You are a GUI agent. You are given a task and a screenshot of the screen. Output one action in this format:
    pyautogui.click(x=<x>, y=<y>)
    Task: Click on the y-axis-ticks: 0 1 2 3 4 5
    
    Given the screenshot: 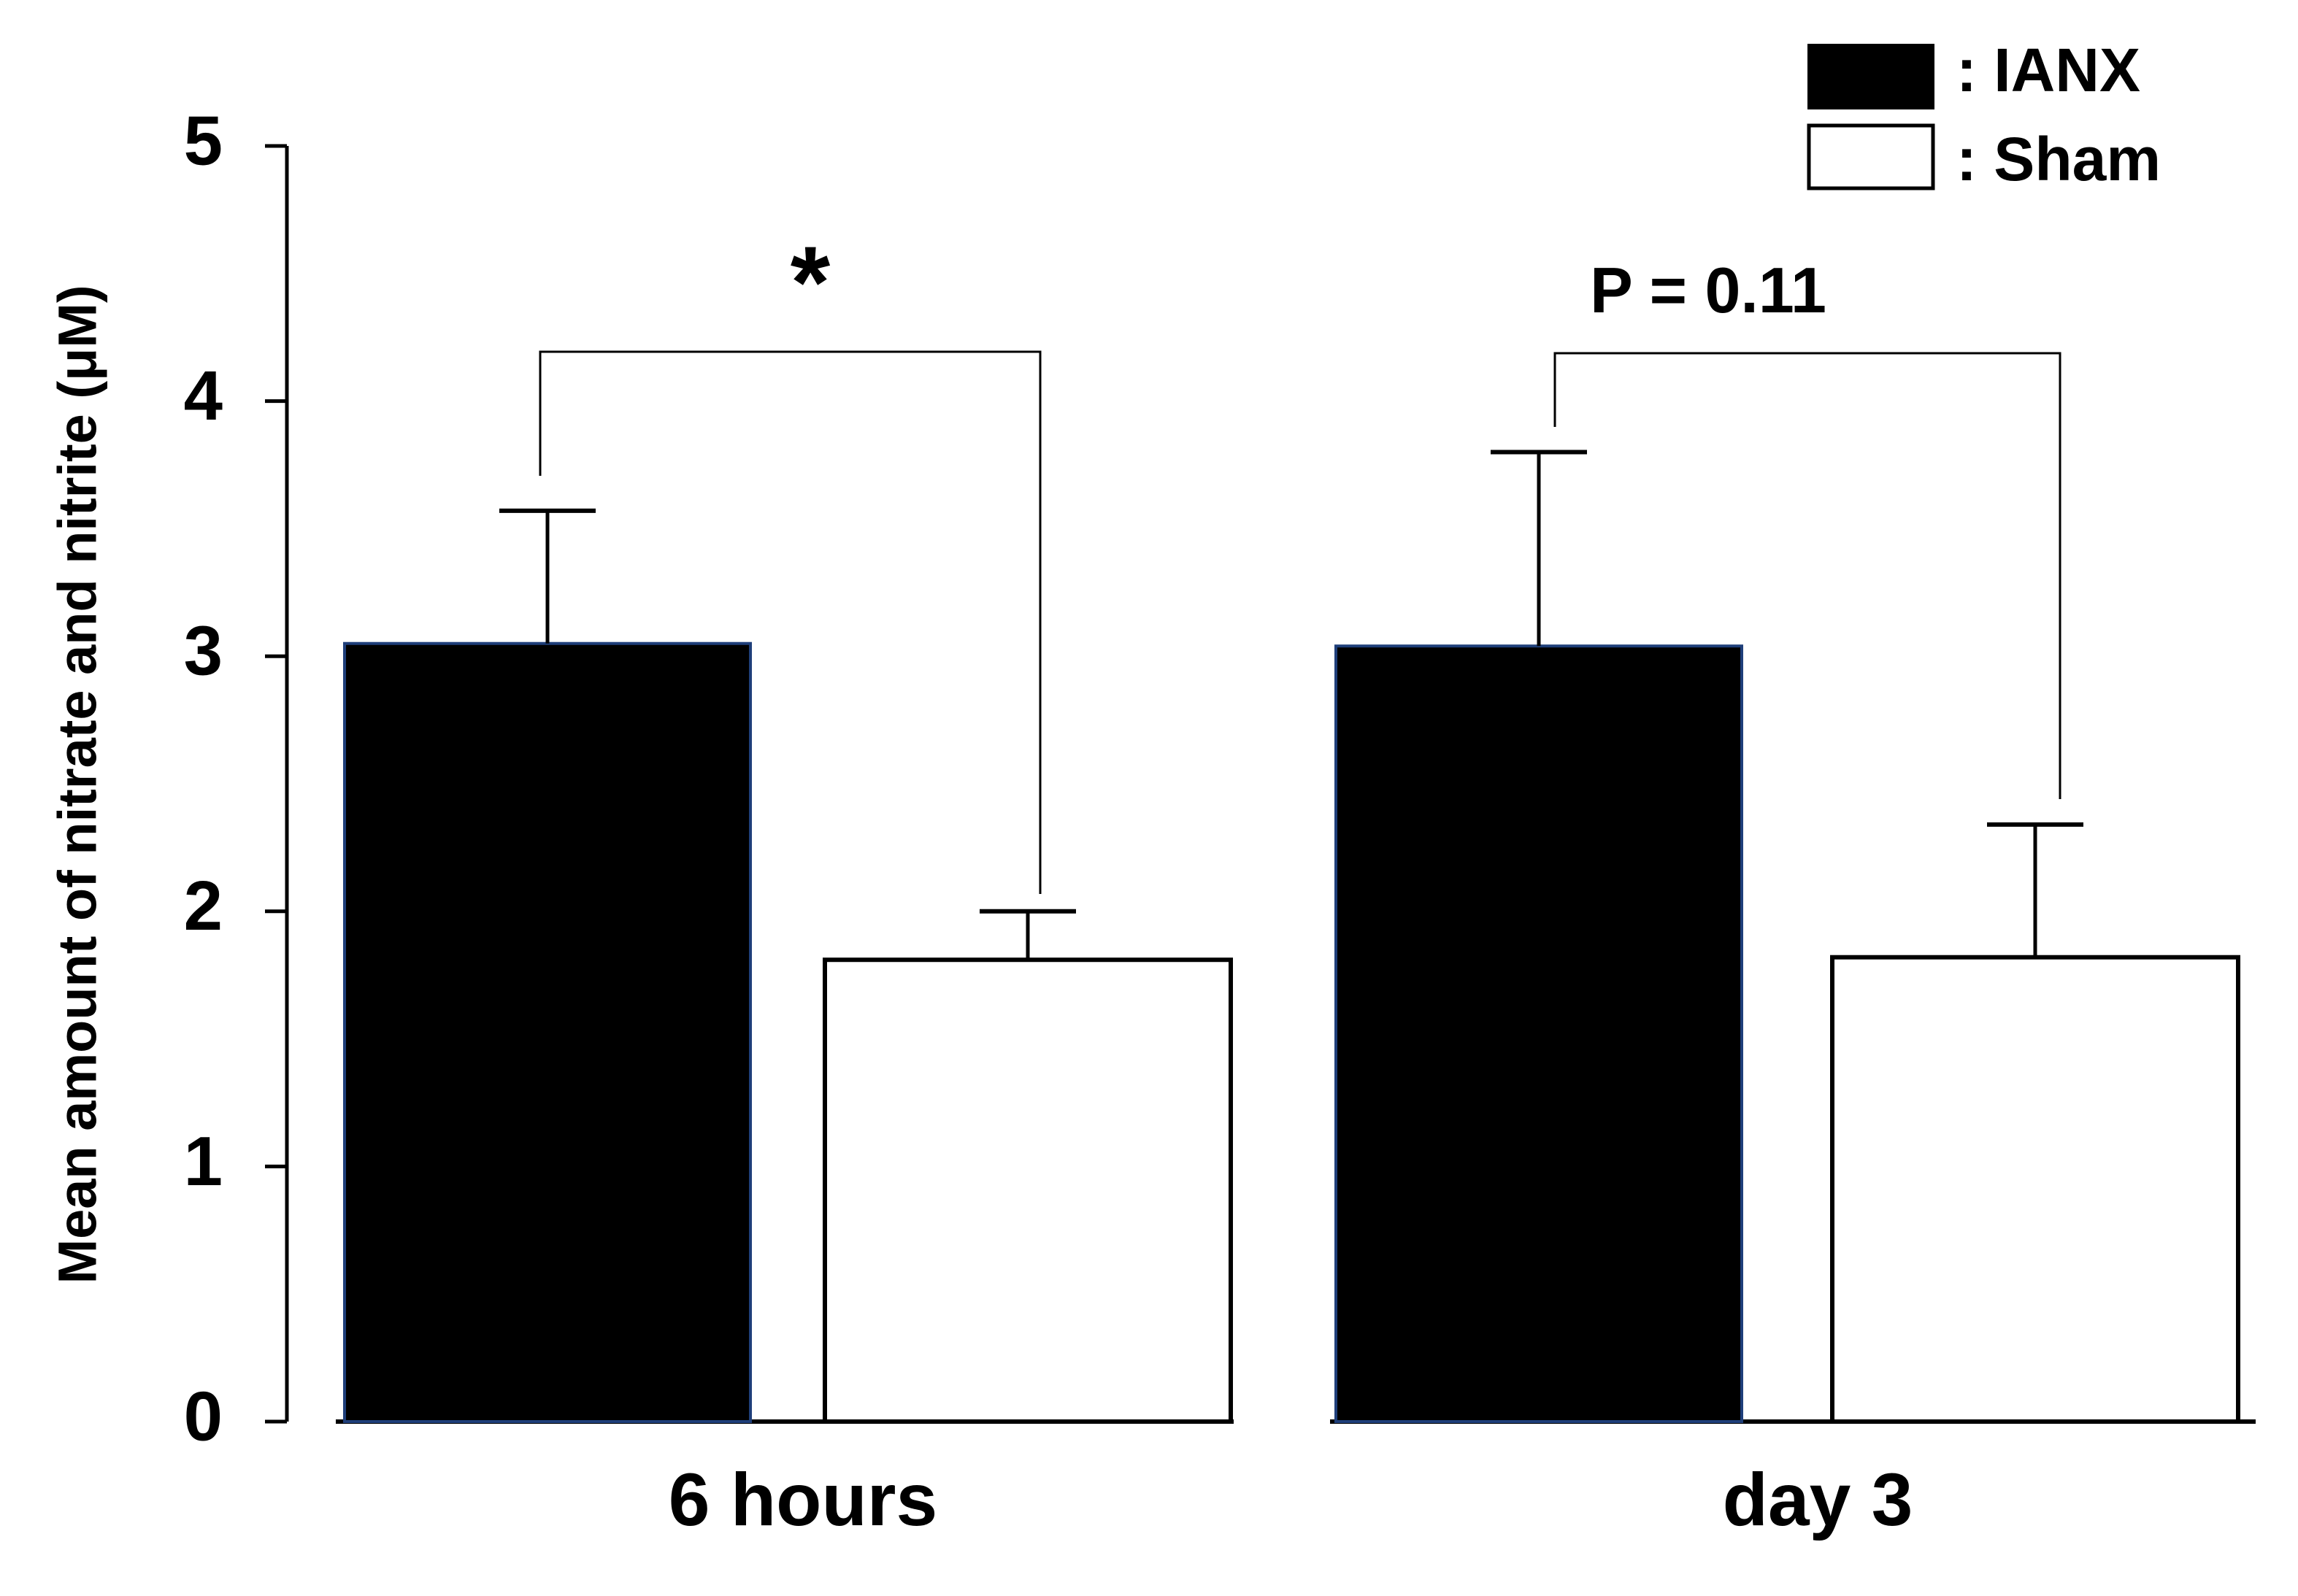 What is the action you would take?
    pyautogui.click(x=235, y=778)
    